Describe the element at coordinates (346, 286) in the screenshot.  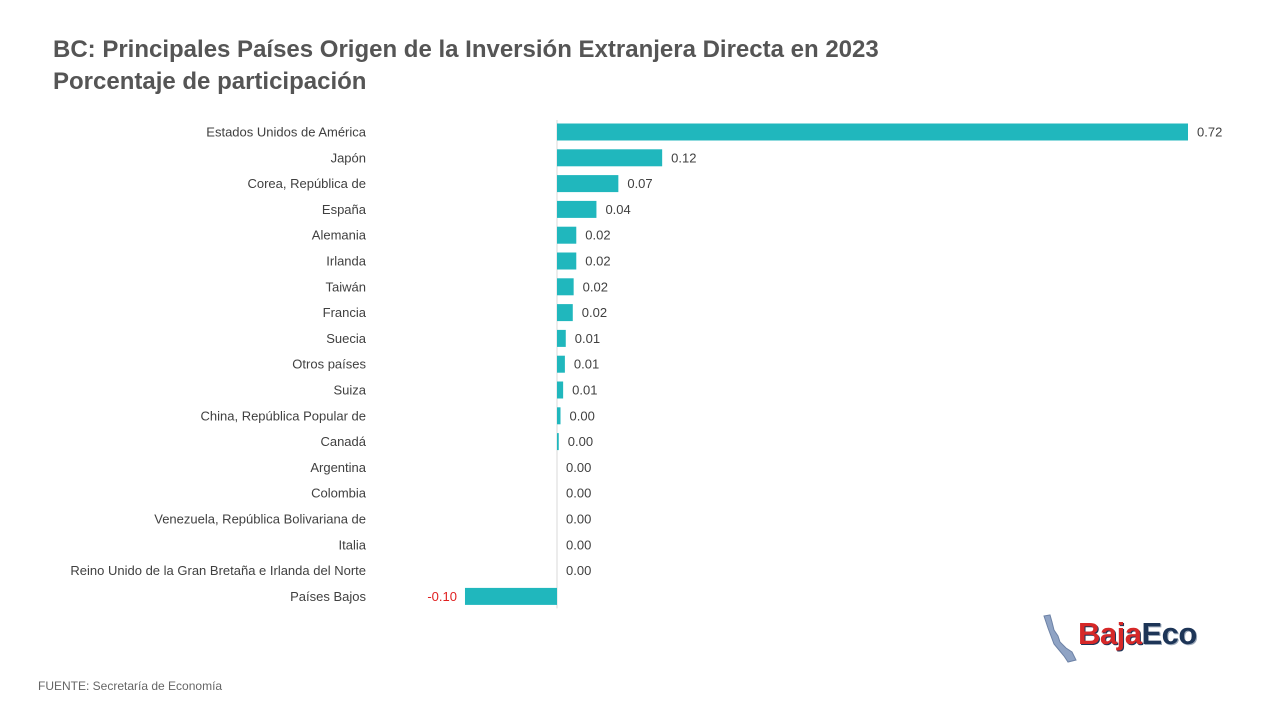
I see `category-label: Taiwán` at that location.